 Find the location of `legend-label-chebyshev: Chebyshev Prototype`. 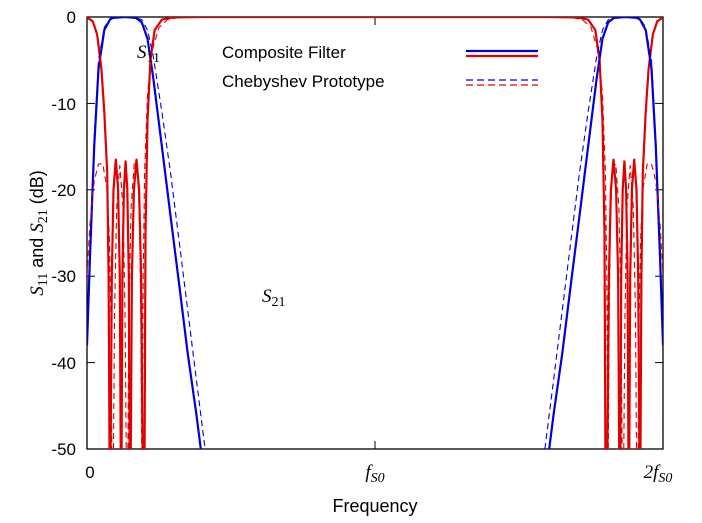

legend-label-chebyshev: Chebyshev Prototype is located at coordinates (303, 81).